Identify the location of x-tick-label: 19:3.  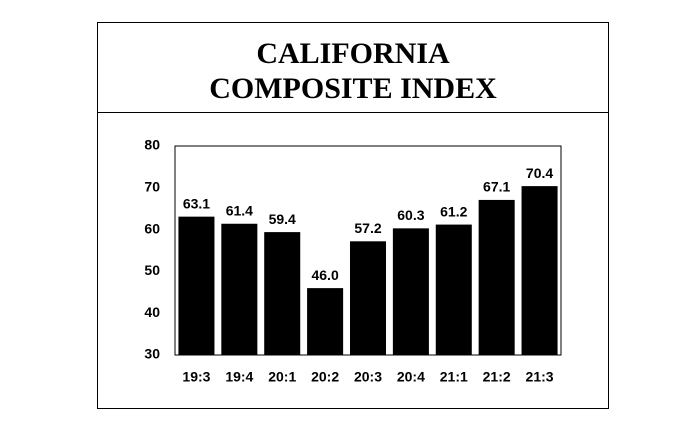
(196, 377).